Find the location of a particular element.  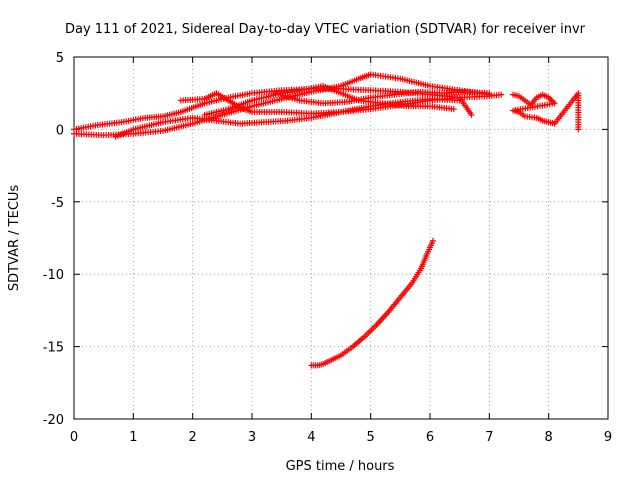

series-negative-arc is located at coordinates (372, 303).